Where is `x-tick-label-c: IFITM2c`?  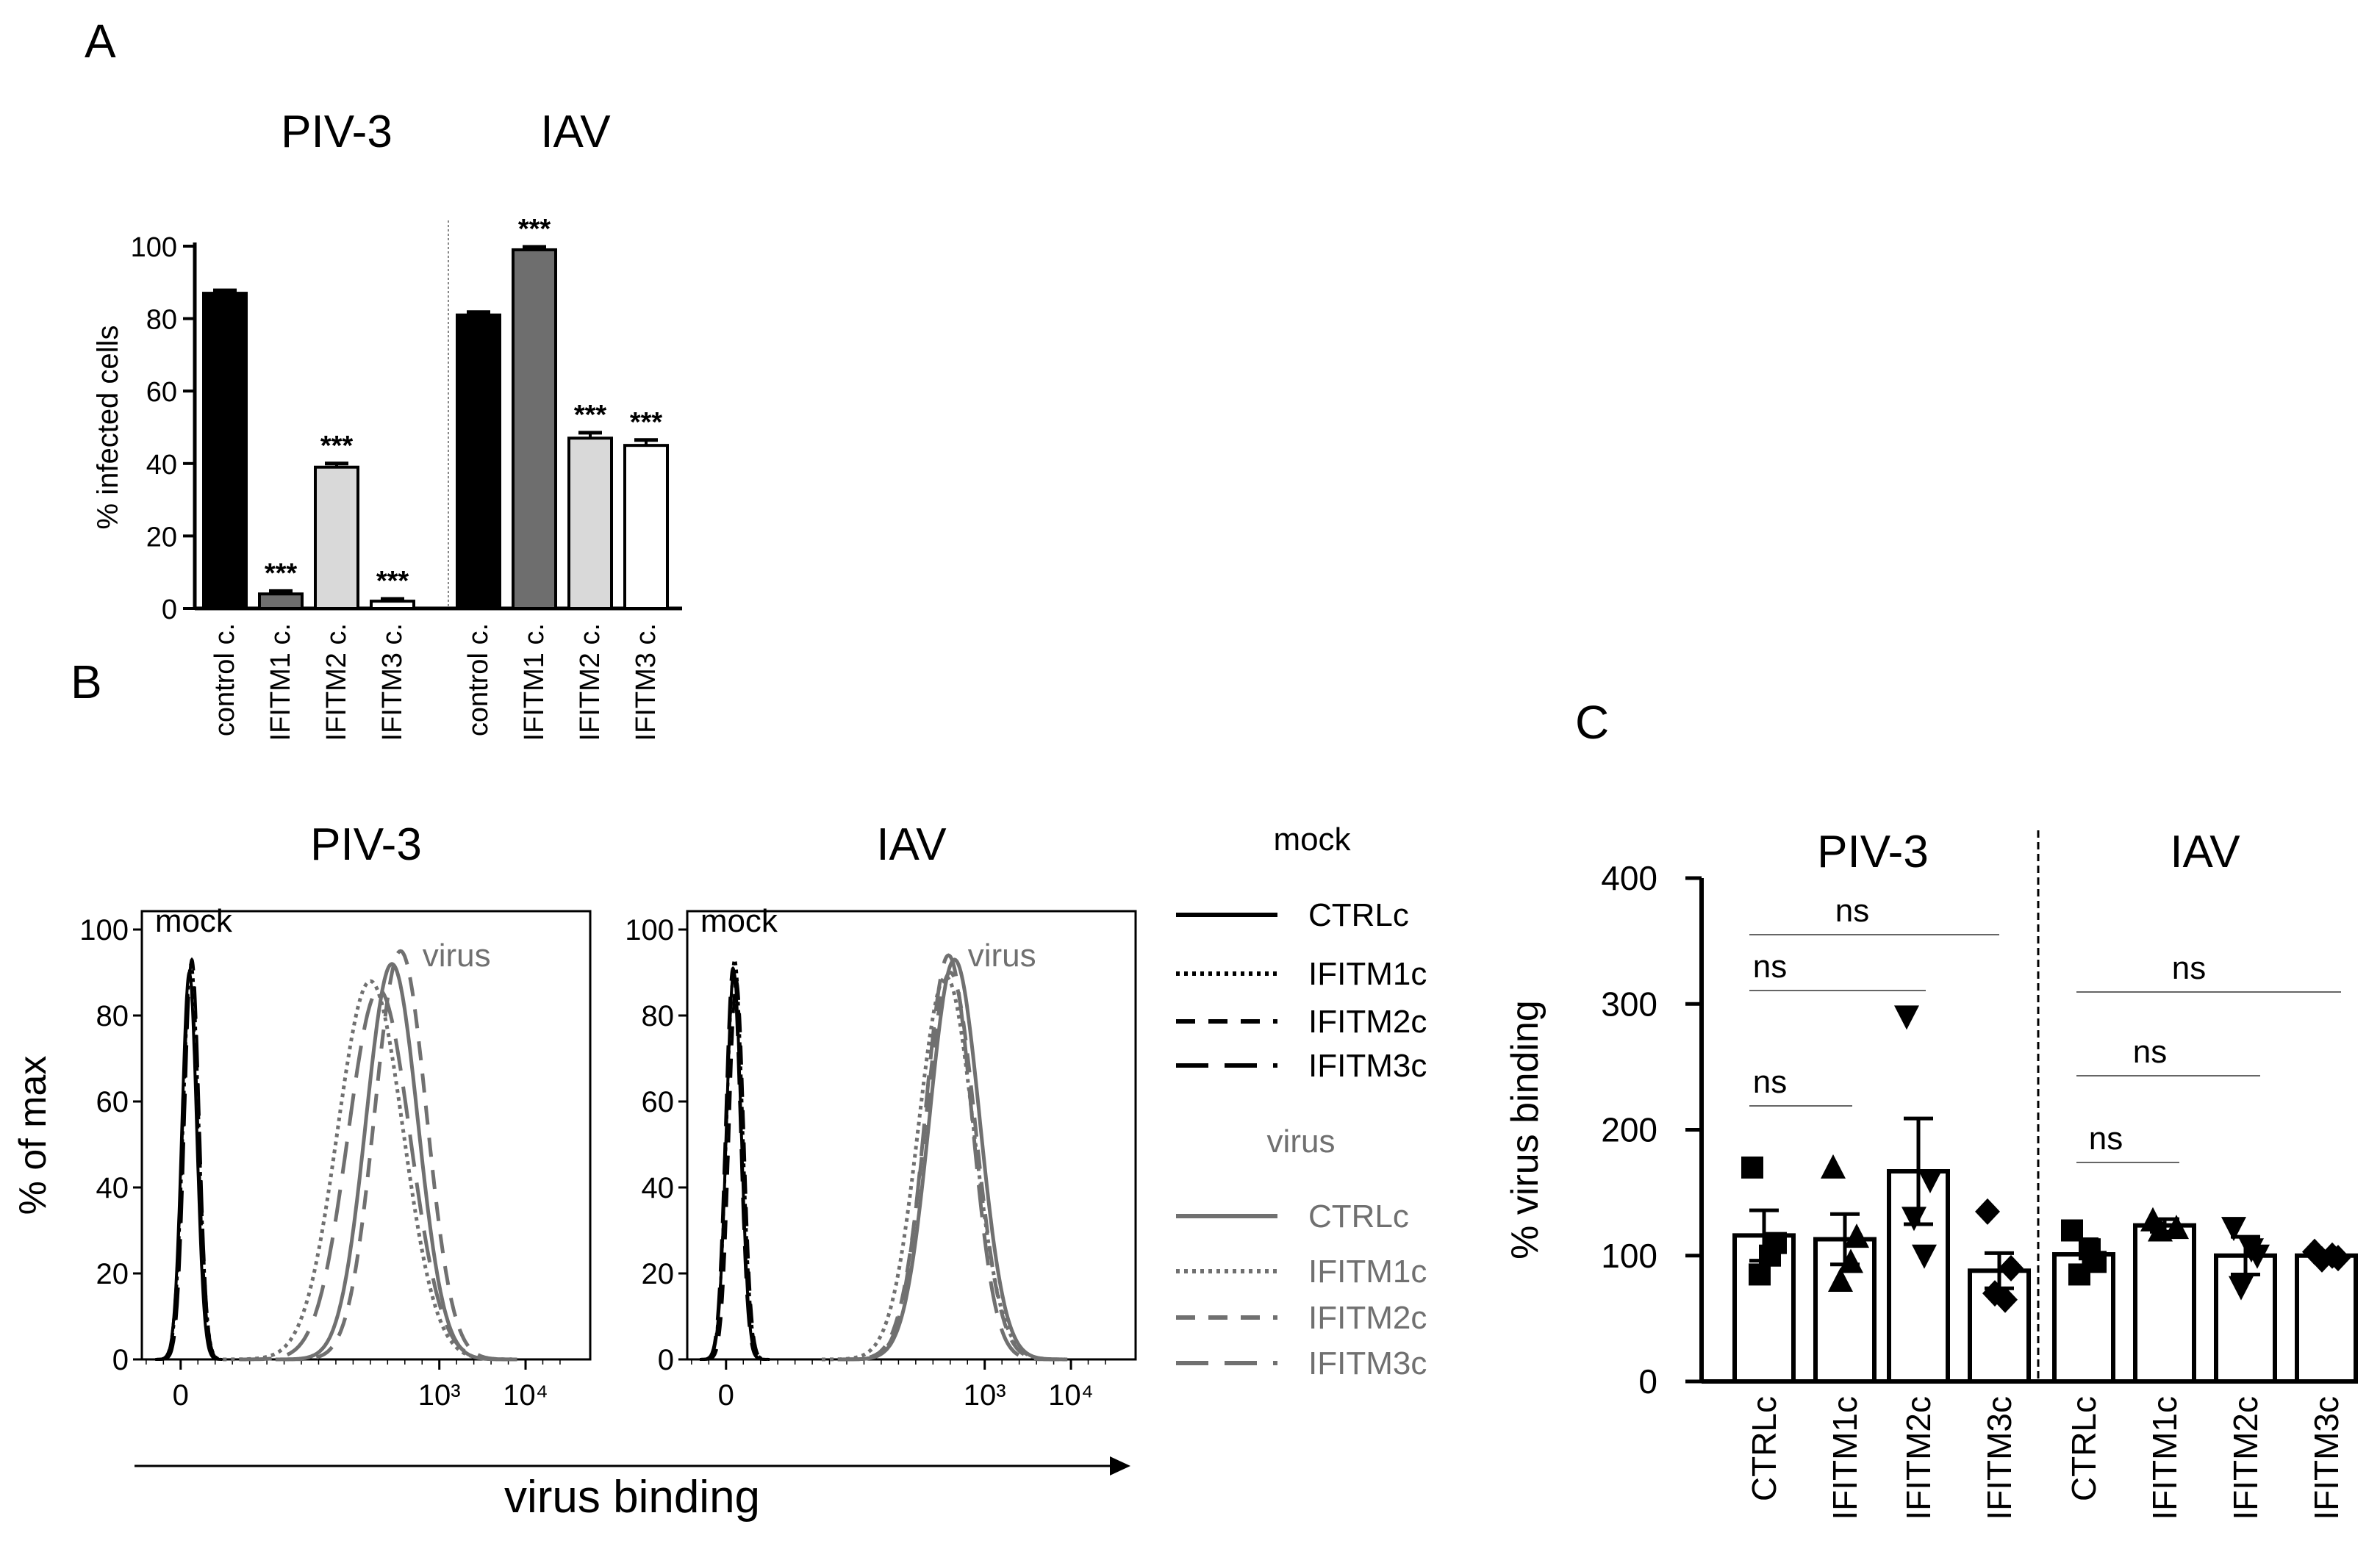
x-tick-label-c: IFITM2c is located at coordinates (2245, 1458).